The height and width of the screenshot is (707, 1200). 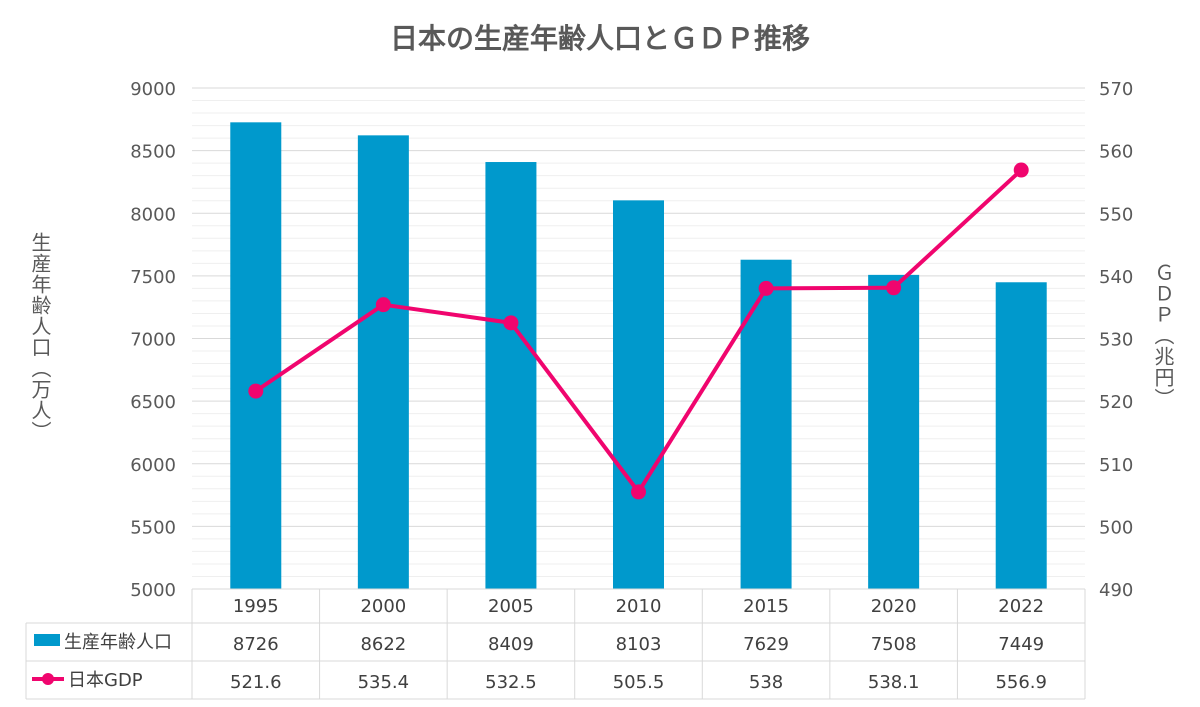 What do you see at coordinates (1021, 682) in the screenshot?
I see `line-value-cell: 556.9` at bounding box center [1021, 682].